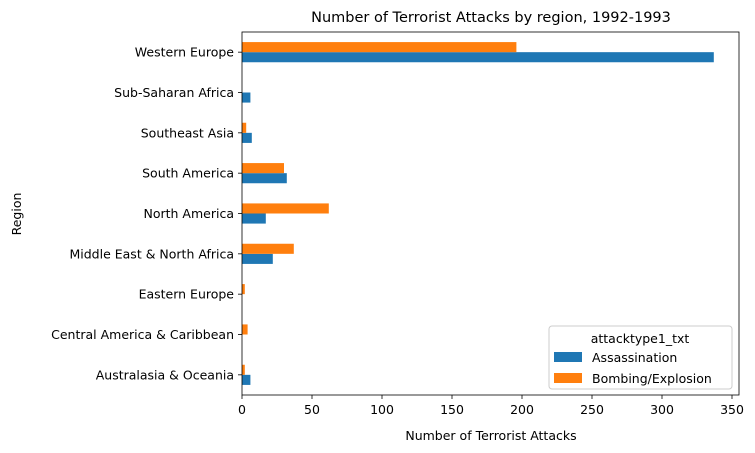  I want to click on bar-bombing-explosion-south-america, so click(263, 168).